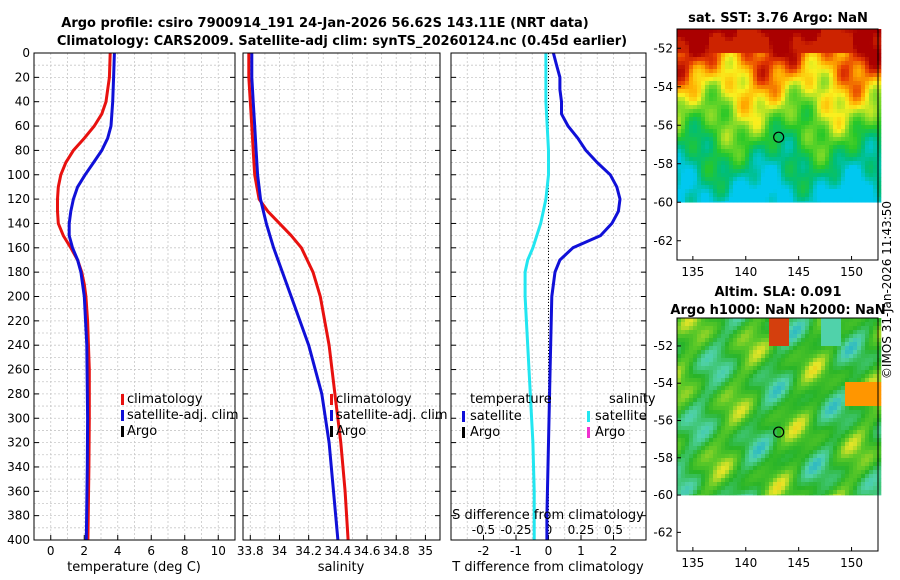  I want to click on p-sst-field, so click(779, 116).